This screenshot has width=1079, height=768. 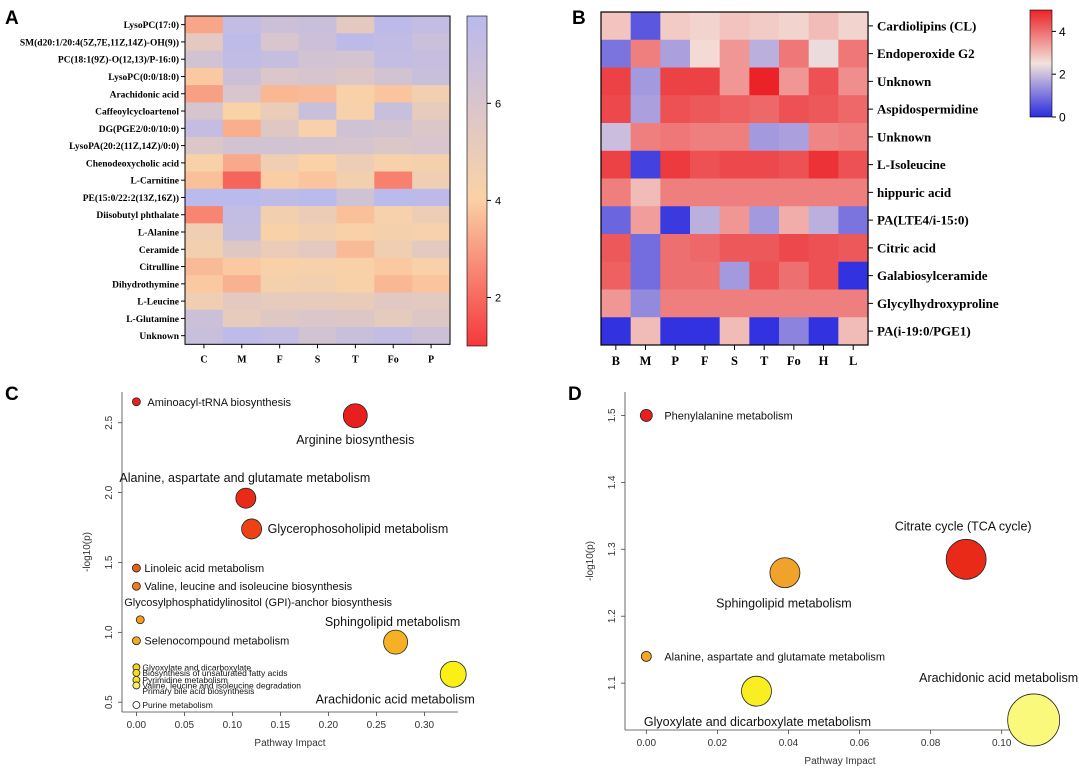 What do you see at coordinates (932, 275) in the screenshot?
I see `row-label: Galabiosylceramide` at bounding box center [932, 275].